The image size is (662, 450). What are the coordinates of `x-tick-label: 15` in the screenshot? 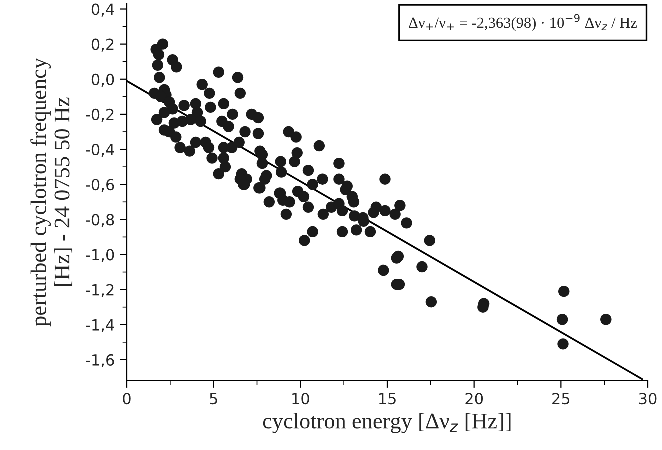 It's located at (387, 399).